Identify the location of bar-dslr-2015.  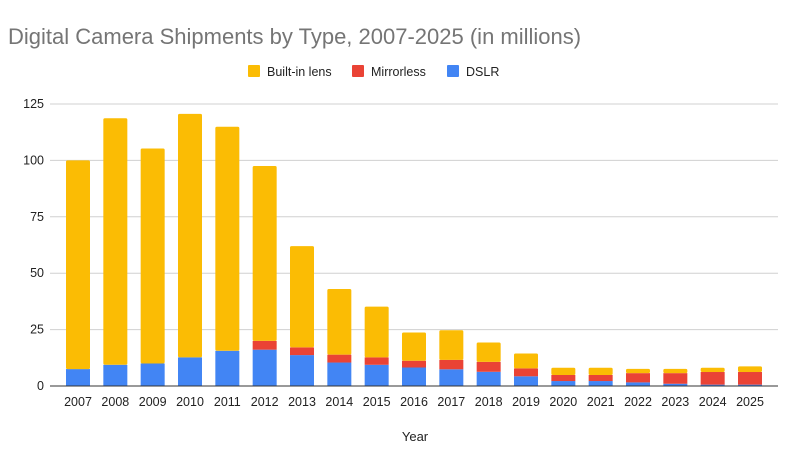
(376, 375).